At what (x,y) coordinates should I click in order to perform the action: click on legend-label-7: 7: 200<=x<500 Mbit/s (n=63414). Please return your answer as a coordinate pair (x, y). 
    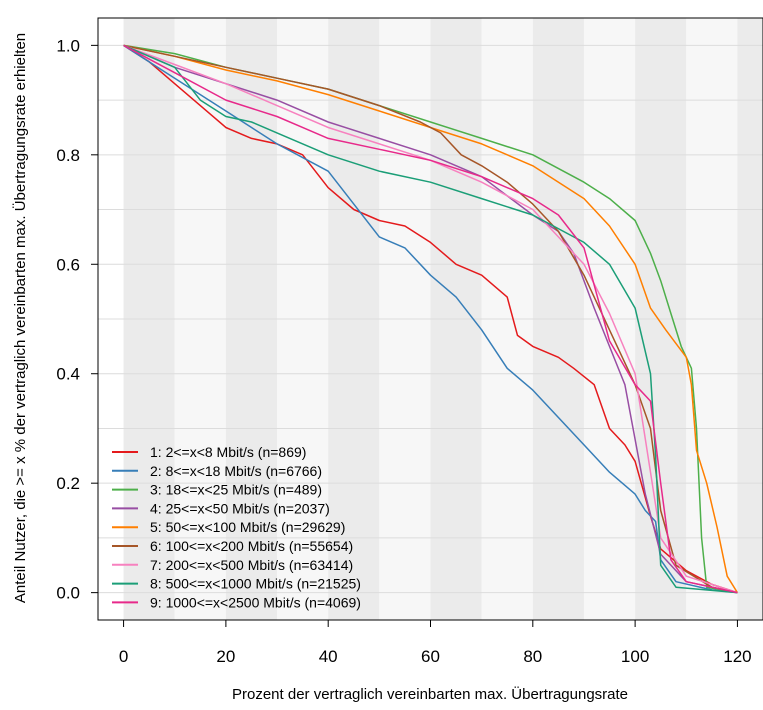
    Looking at the image, I should click on (251, 565).